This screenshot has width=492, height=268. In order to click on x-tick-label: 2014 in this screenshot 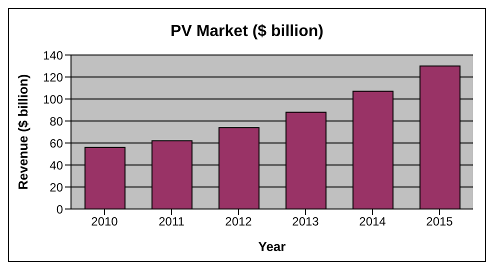, I will do `click(372, 221)`.